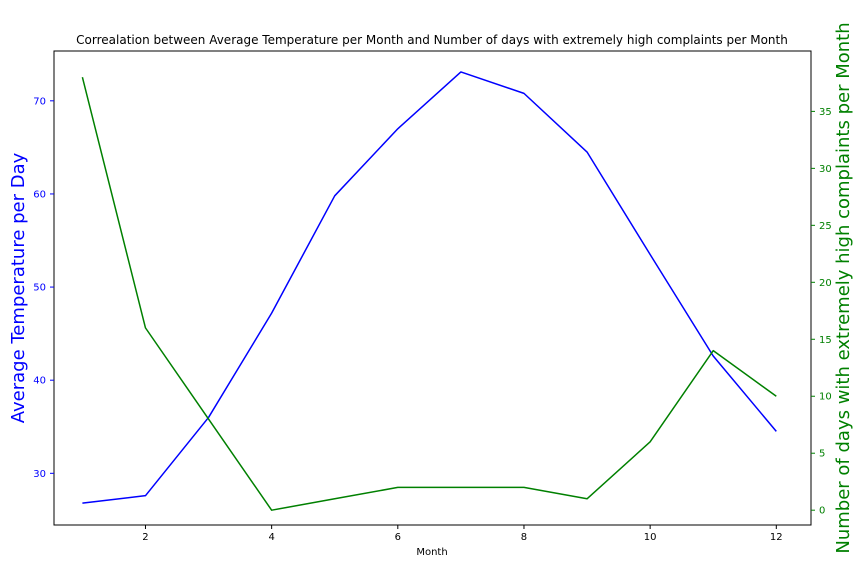 The height and width of the screenshot is (576, 864). I want to click on y-right-tick-label: 15, so click(825, 340).